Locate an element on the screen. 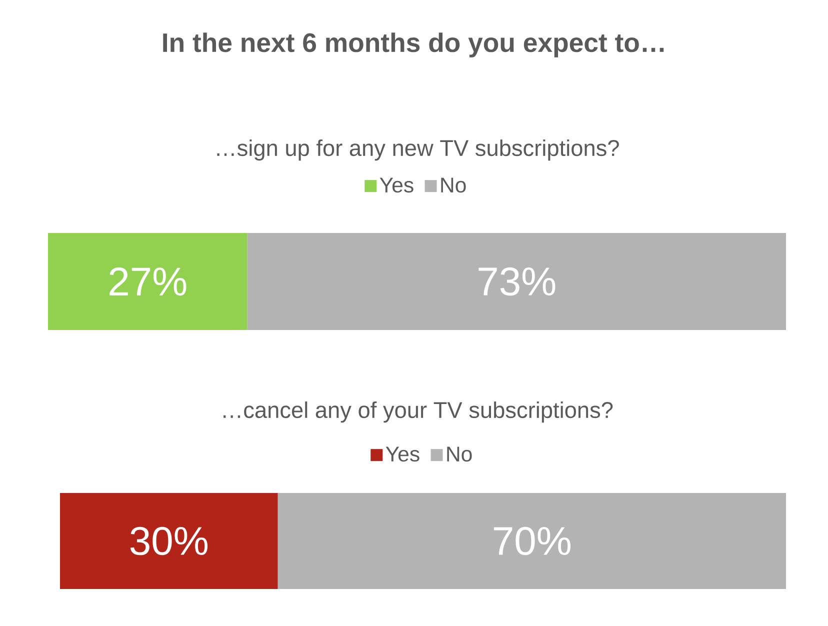 Image resolution: width=828 pixels, height=626 pixels. chart-subtitle: …cancel any of your TV subscriptions? is located at coordinates (418, 412).